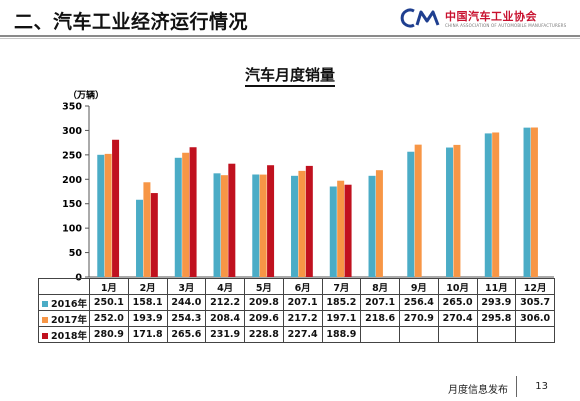  Describe the element at coordinates (541, 386) in the screenshot. I see `page-number: 13` at that location.